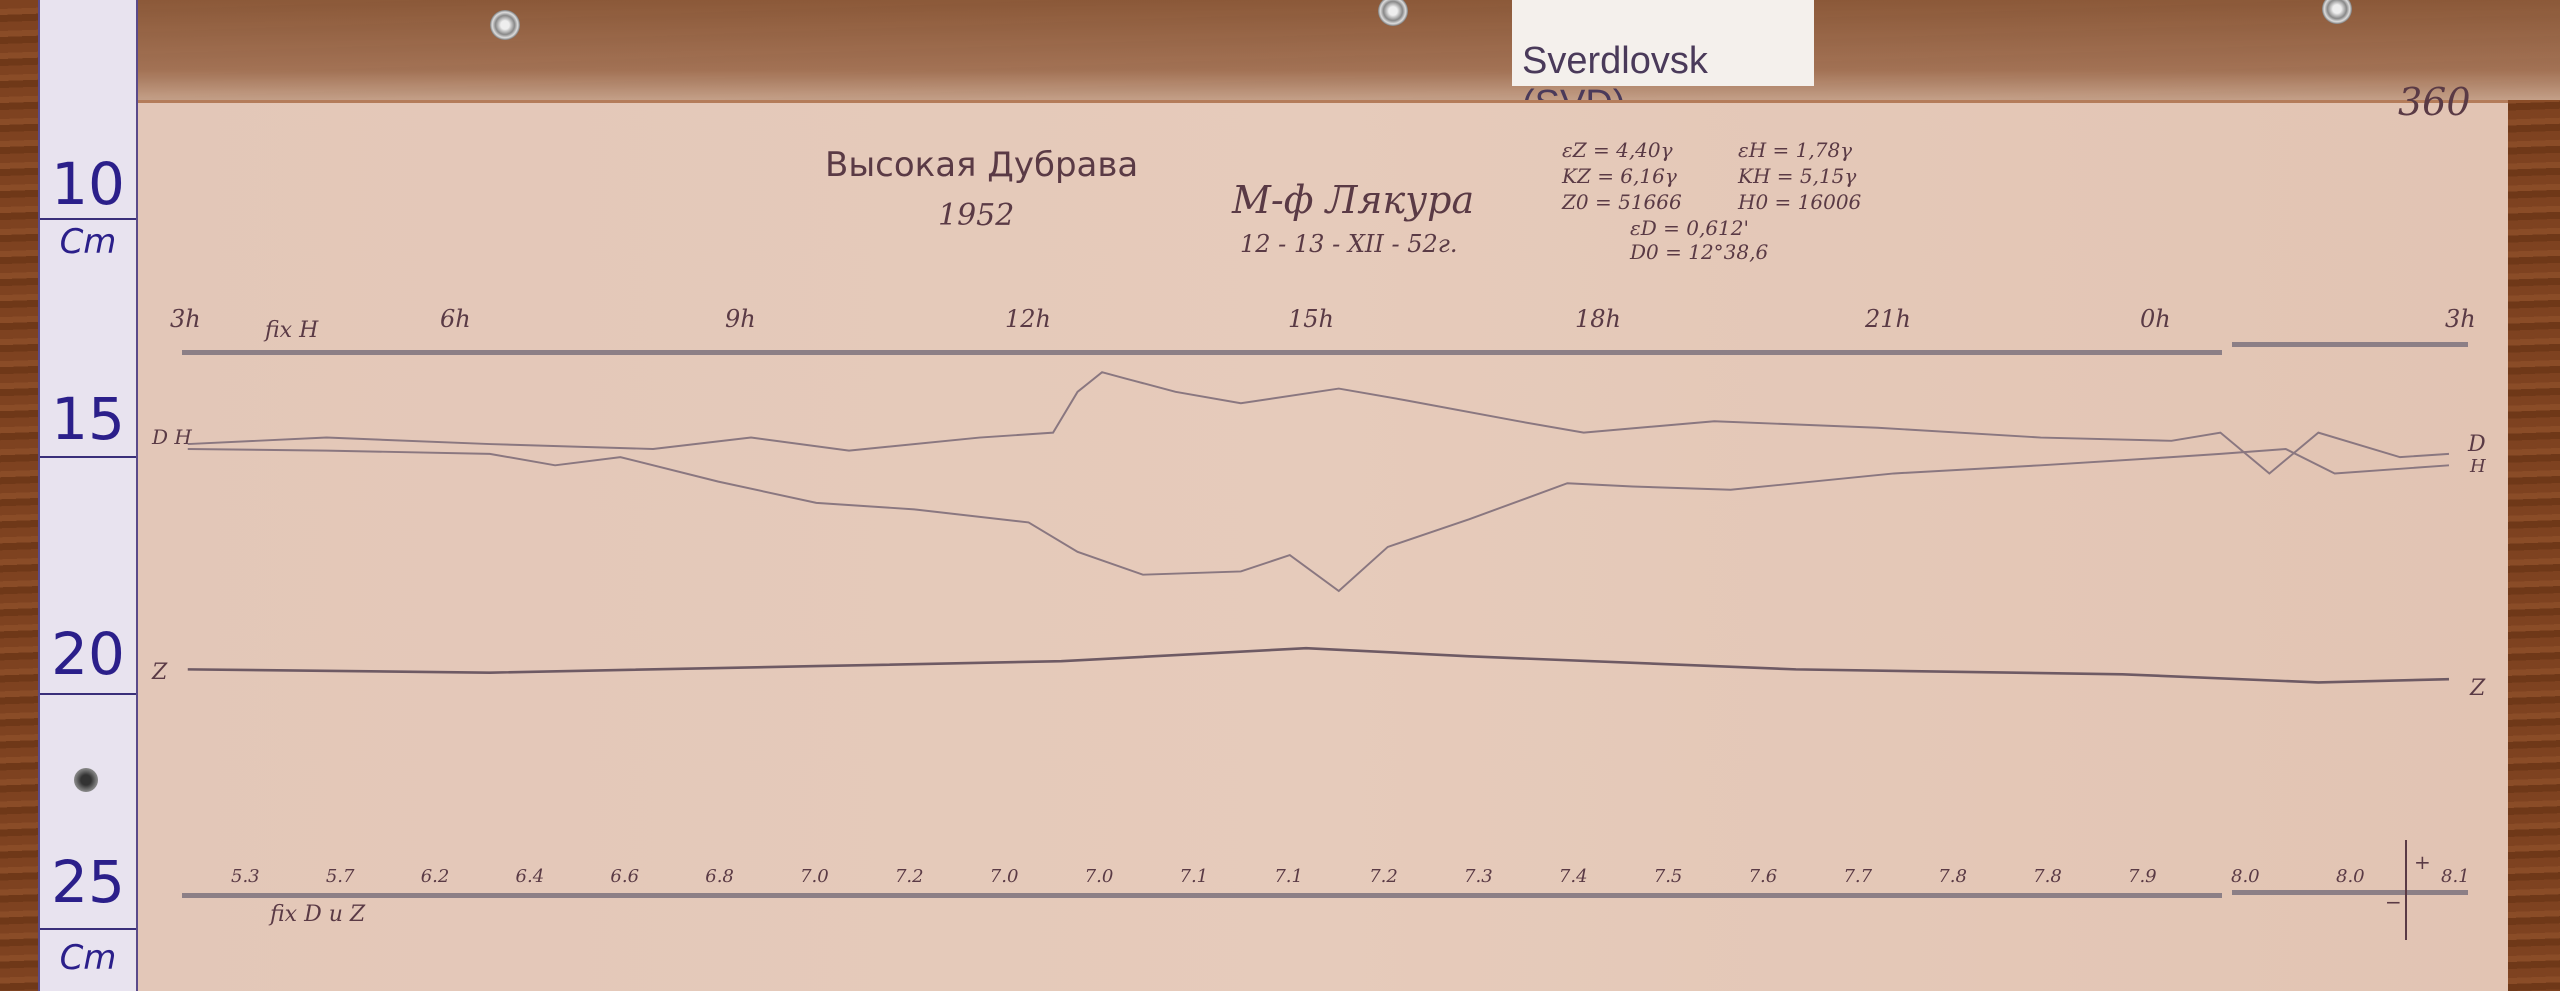 The image size is (2560, 991). What do you see at coordinates (1800, 202) in the screenshot?
I see `param: H0 = 16006` at bounding box center [1800, 202].